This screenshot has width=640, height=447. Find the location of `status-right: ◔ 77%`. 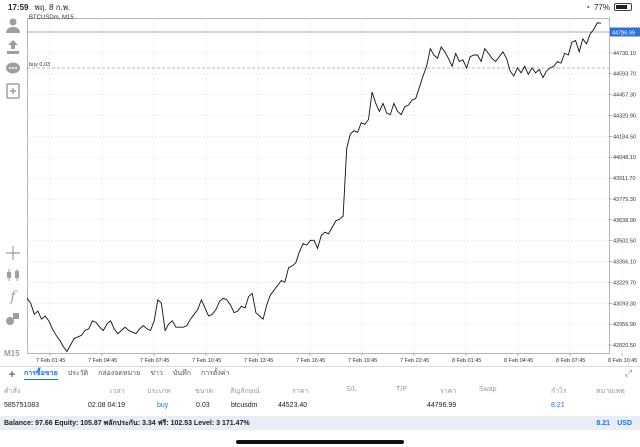

status-right: ◔ 77% is located at coordinates (608, 7).